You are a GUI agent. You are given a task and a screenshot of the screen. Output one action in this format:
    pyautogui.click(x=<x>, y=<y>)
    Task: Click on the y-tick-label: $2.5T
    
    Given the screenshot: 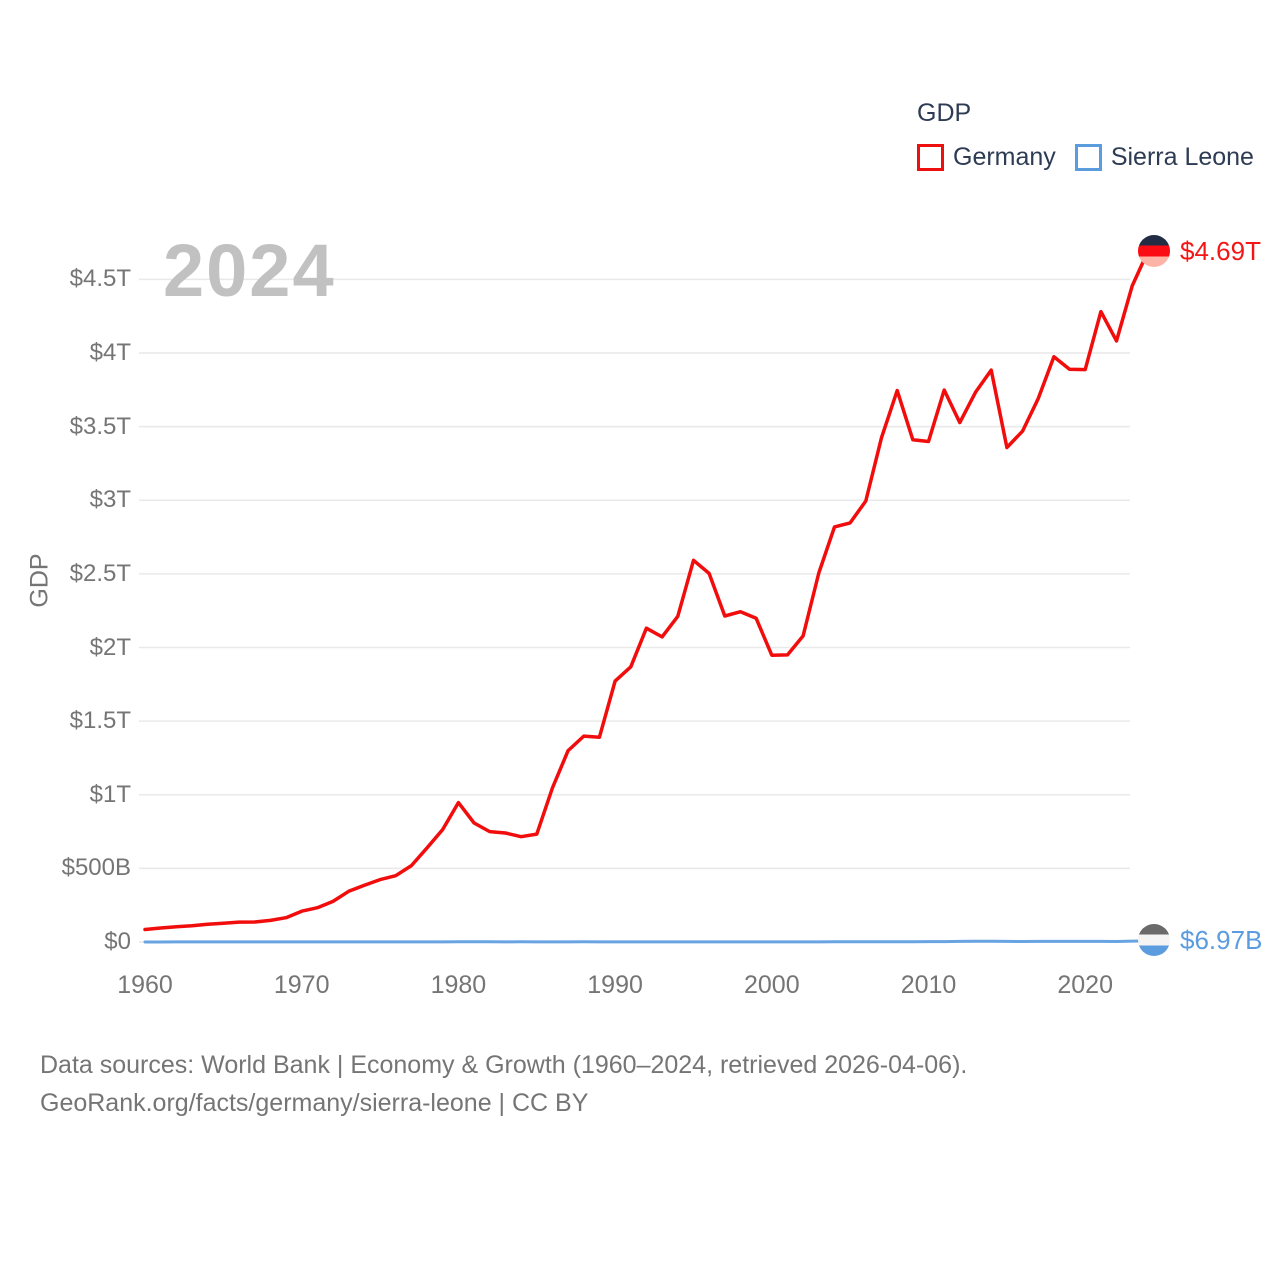 What is the action you would take?
    pyautogui.click(x=100, y=573)
    